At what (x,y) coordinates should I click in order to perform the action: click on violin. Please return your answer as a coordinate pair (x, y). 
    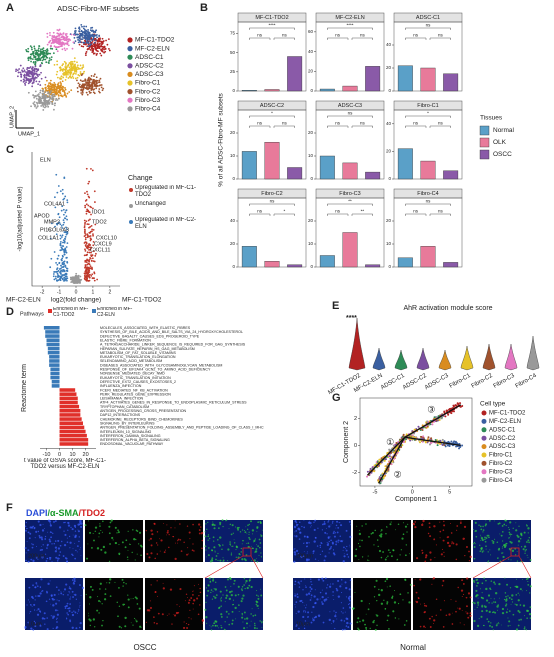
    Looking at the image, I should click on (423, 359).